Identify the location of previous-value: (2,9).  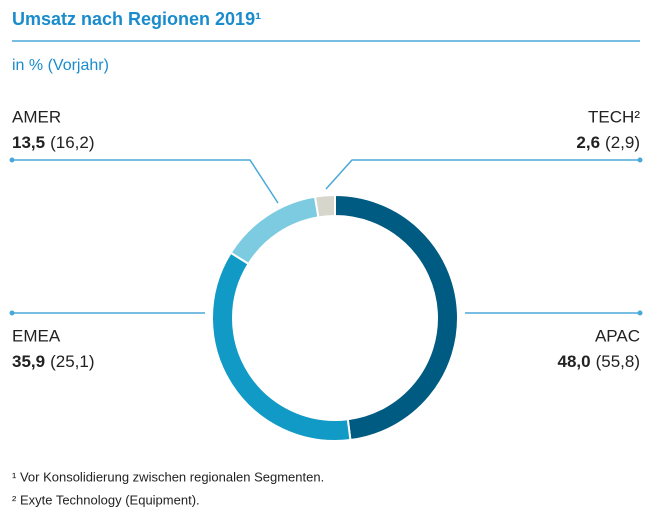
(622, 142).